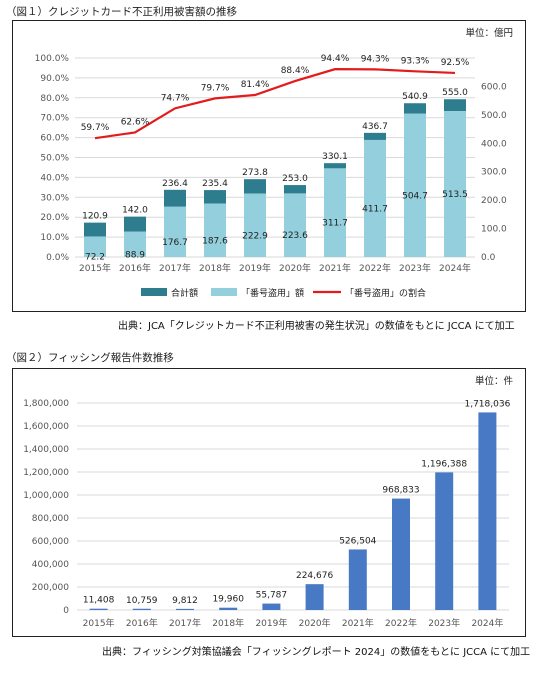  I want to click on y-tick-label: 1,400,000, so click(46, 450).